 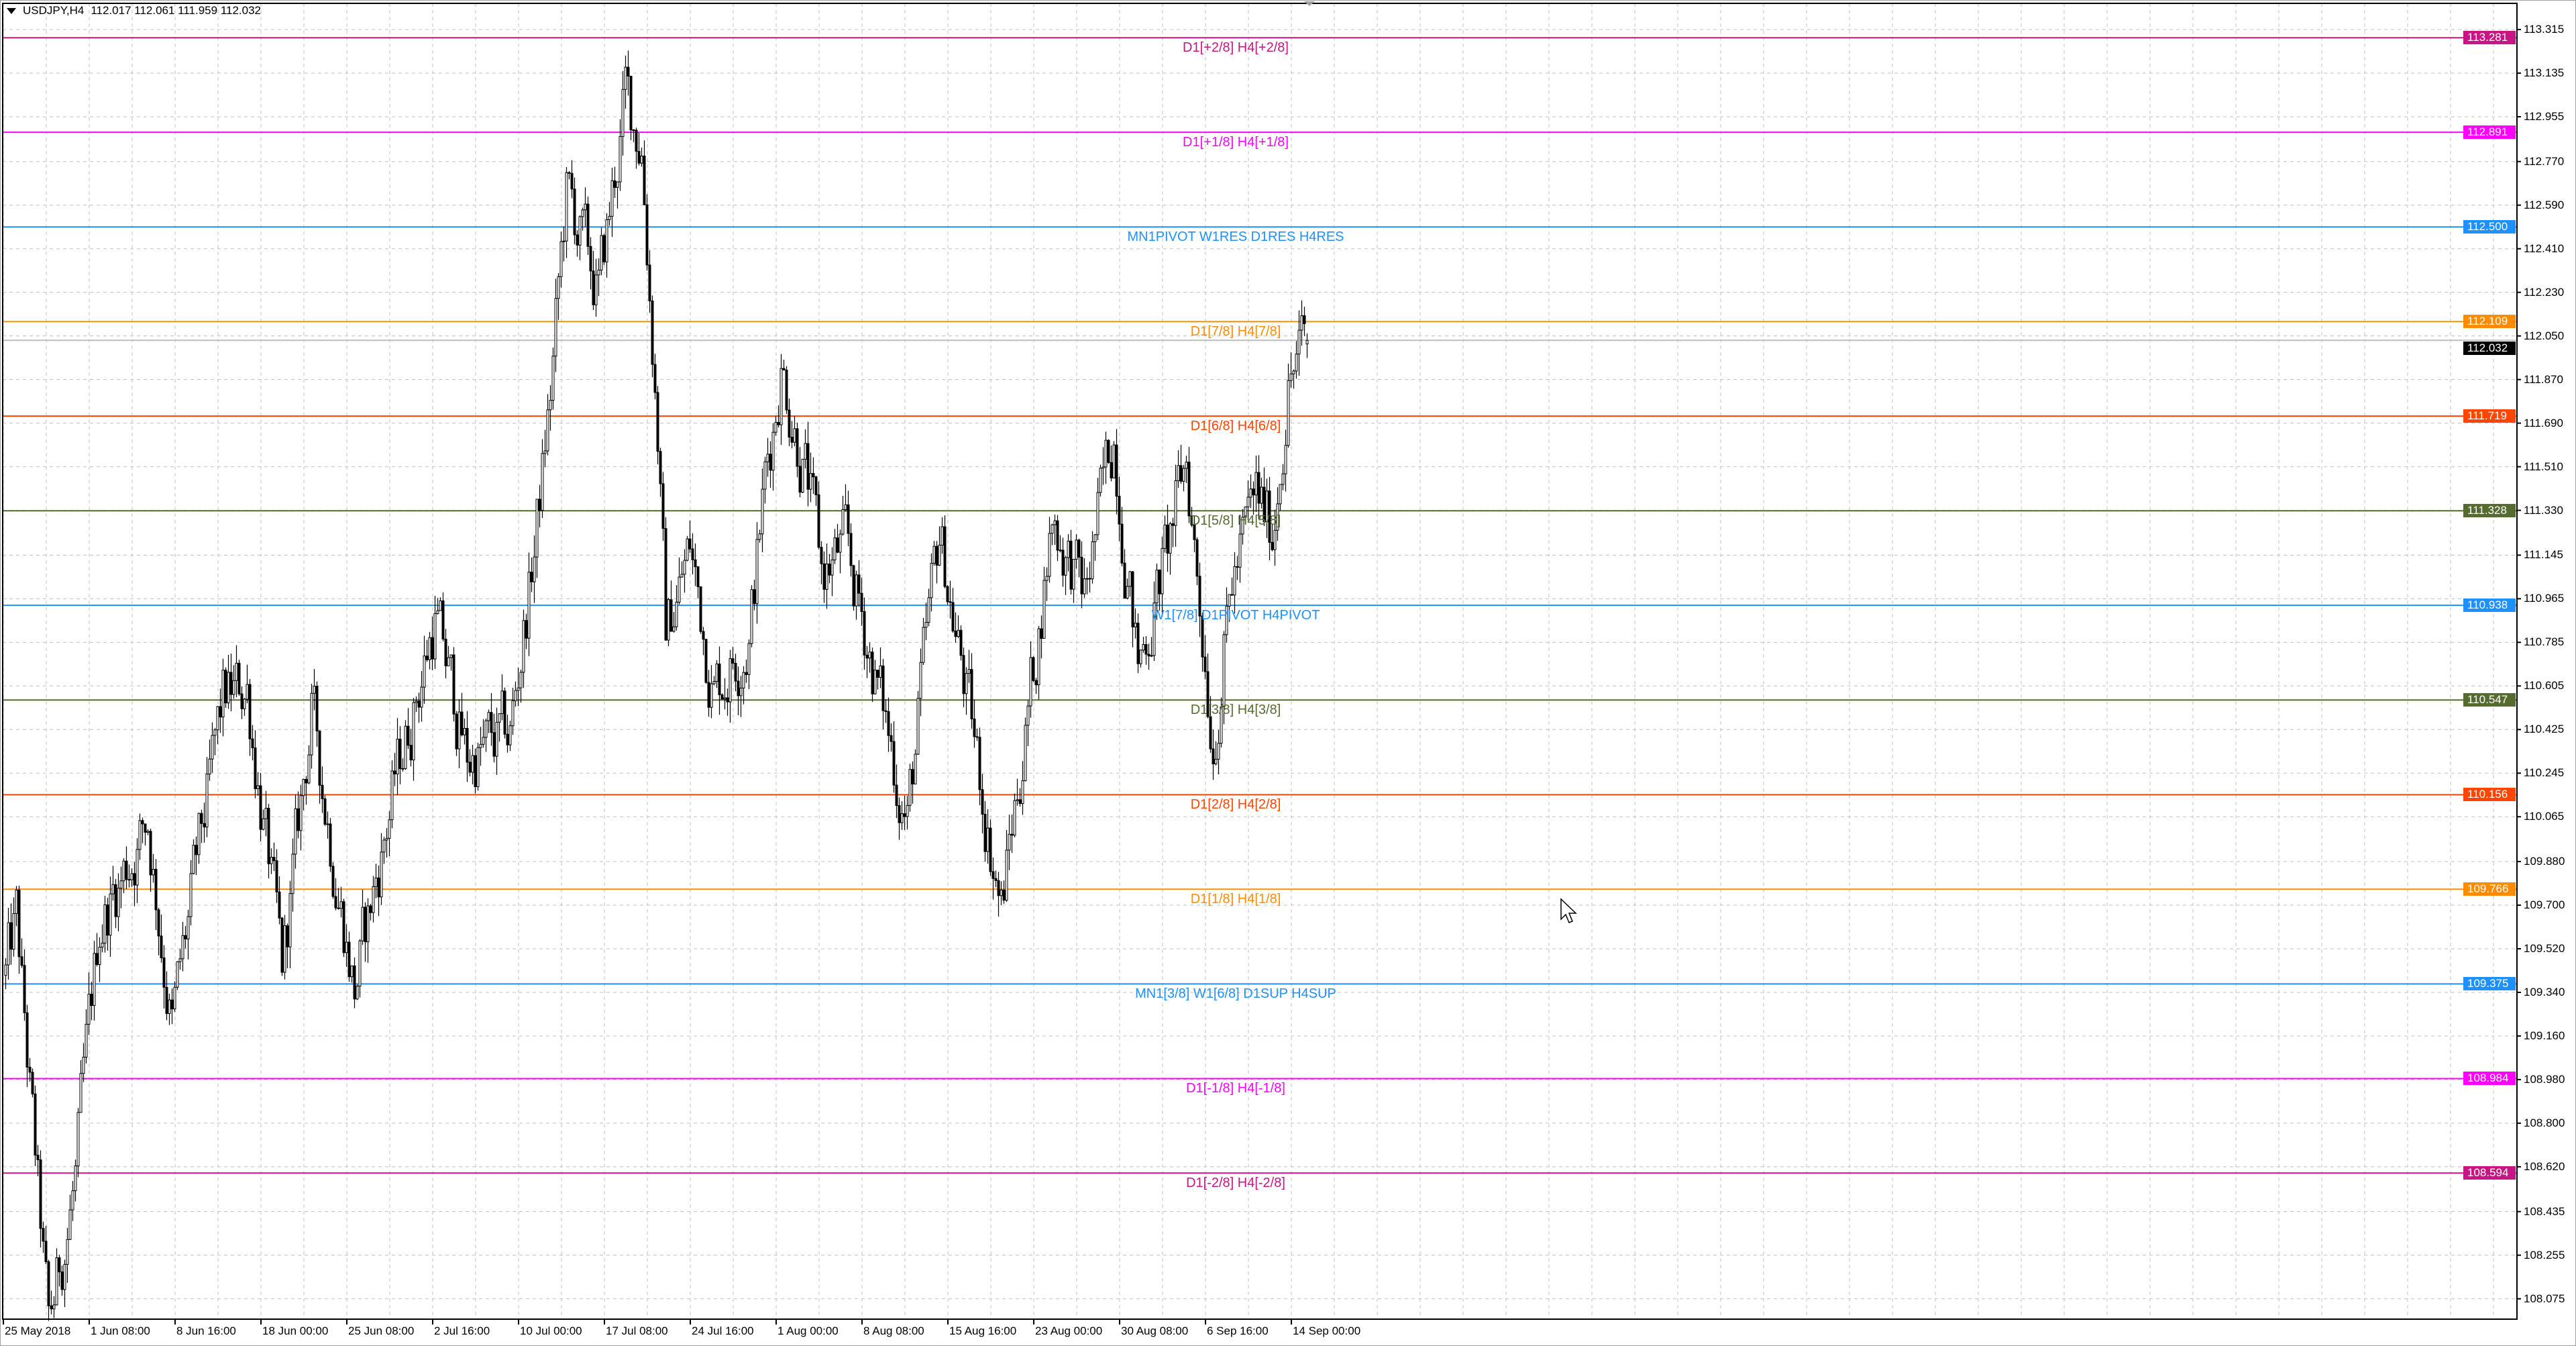 I want to click on x-tick-label: 8 Aug 08:00, so click(x=893, y=1331).